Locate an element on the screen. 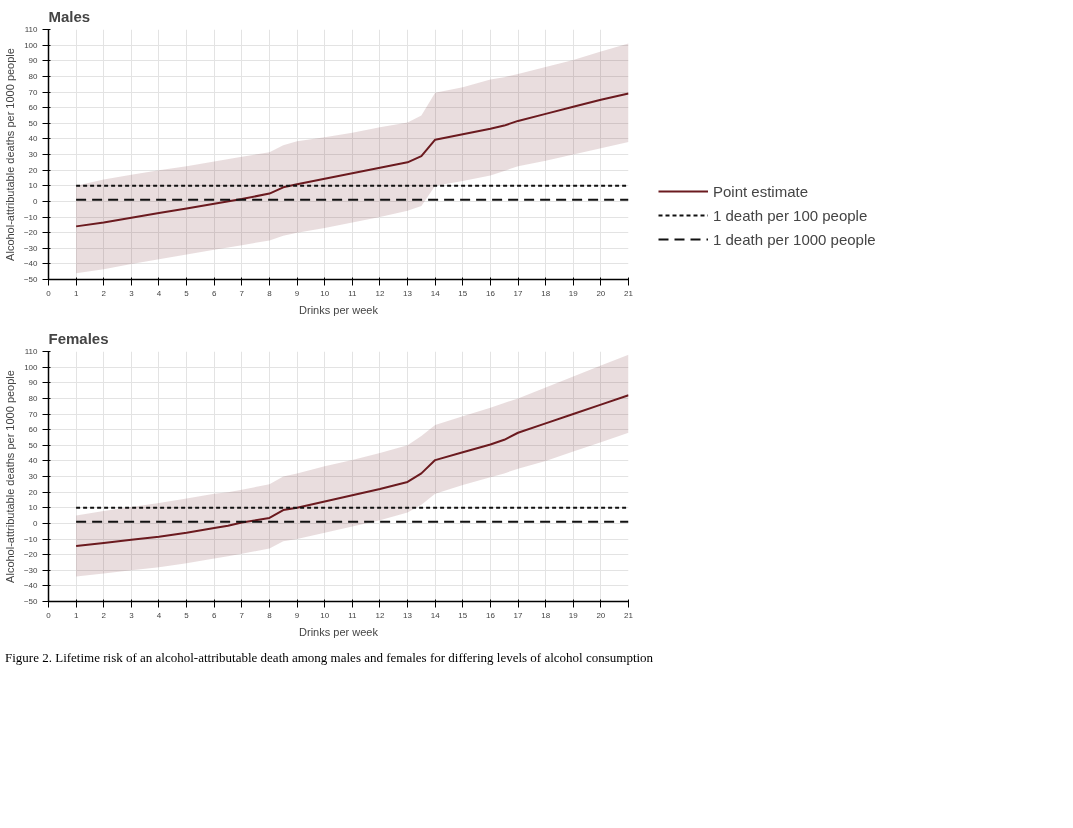 The height and width of the screenshot is (828, 1073). legend-label: Point estimate is located at coordinates (761, 191).